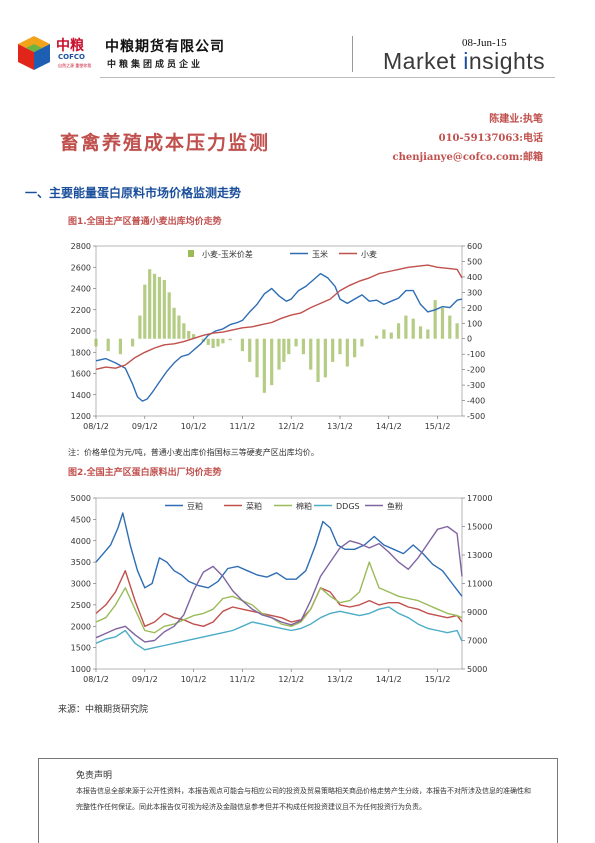  What do you see at coordinates (507, 61) in the screenshot?
I see `brand-part2: nsights` at bounding box center [507, 61].